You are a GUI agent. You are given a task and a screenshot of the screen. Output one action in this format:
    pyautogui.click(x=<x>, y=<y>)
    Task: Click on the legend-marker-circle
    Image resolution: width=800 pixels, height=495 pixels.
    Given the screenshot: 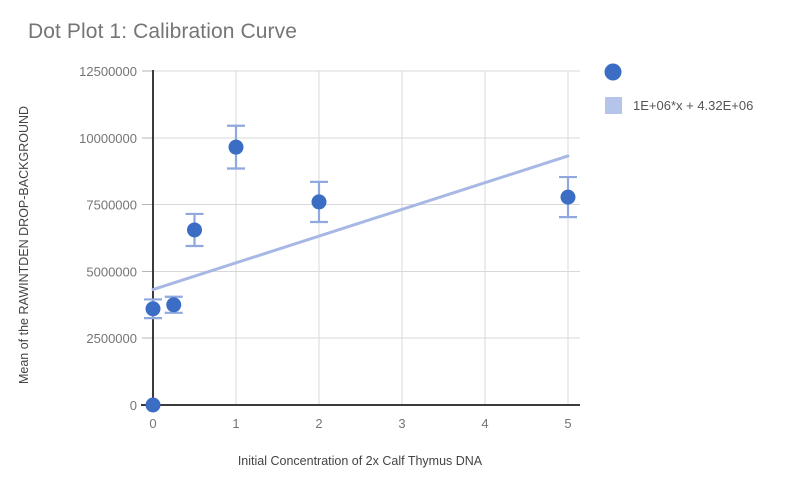 What is the action you would take?
    pyautogui.click(x=613, y=72)
    